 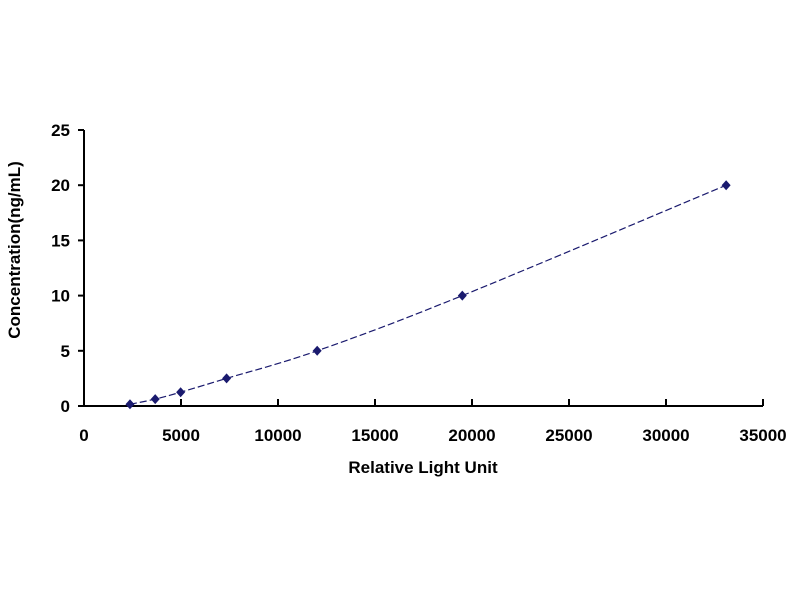 I want to click on y-tick-label: 5, so click(x=65, y=351).